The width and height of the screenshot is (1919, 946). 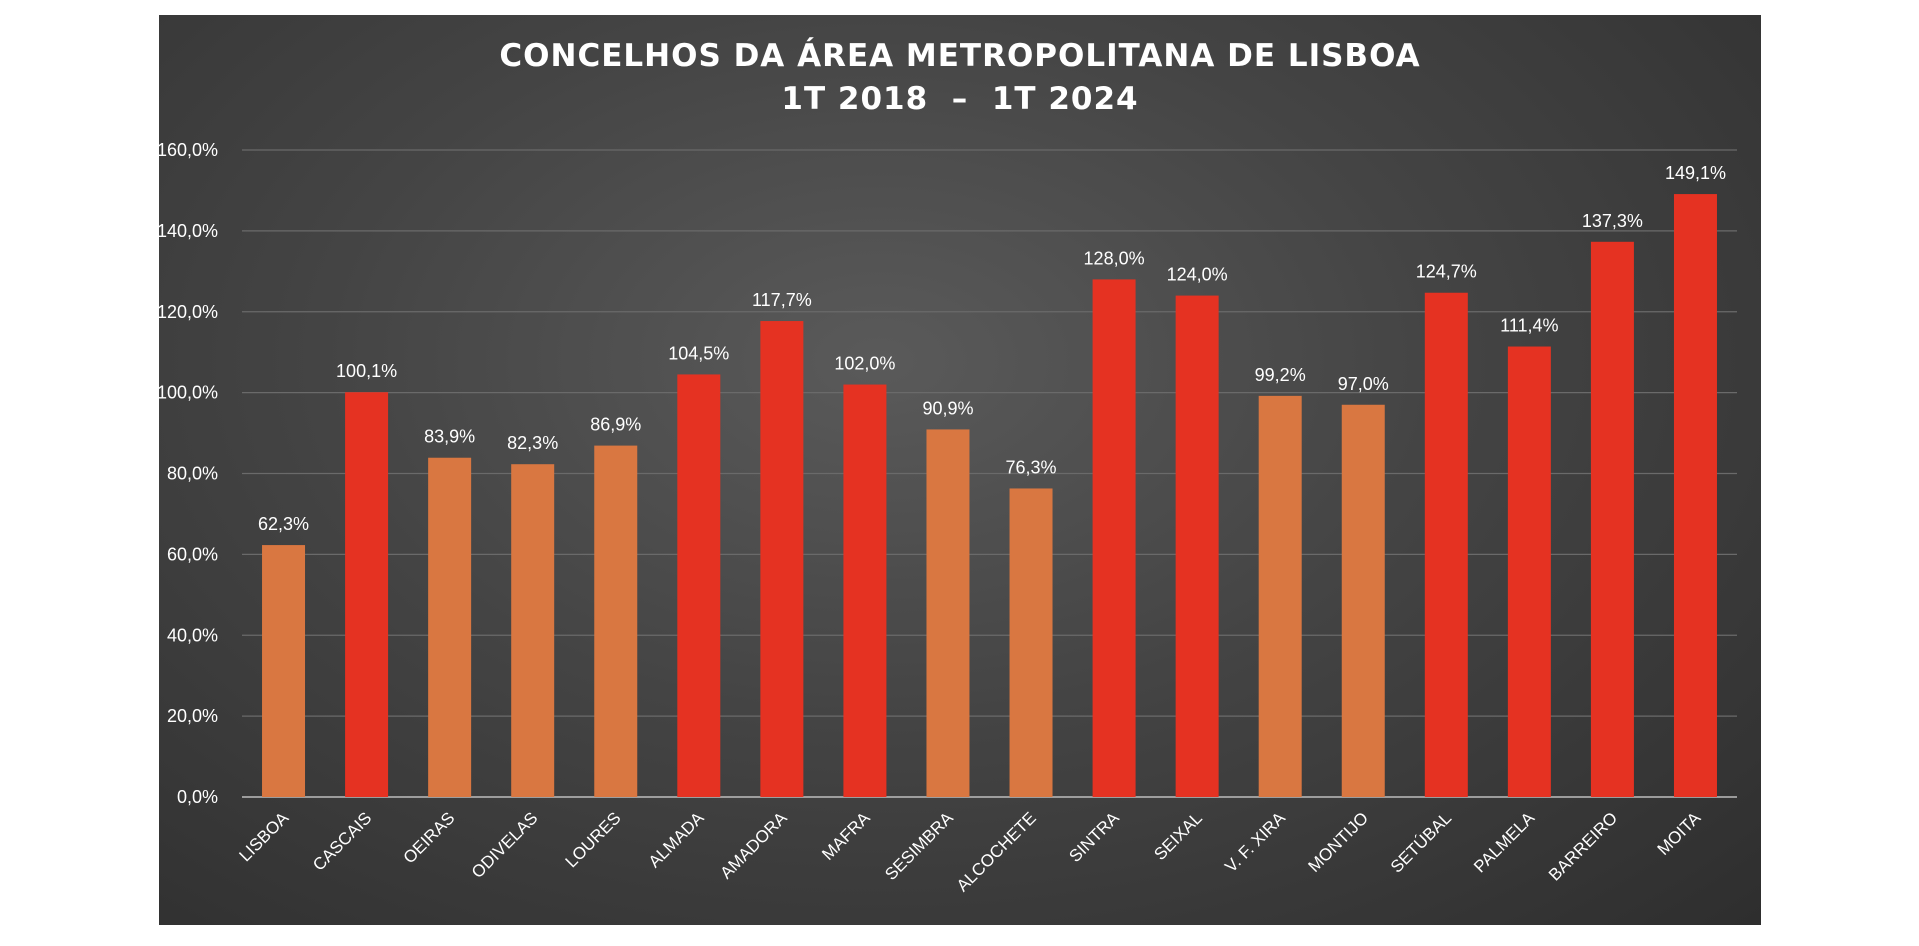 I want to click on y-tick-label: 0,0%, so click(x=197, y=797).